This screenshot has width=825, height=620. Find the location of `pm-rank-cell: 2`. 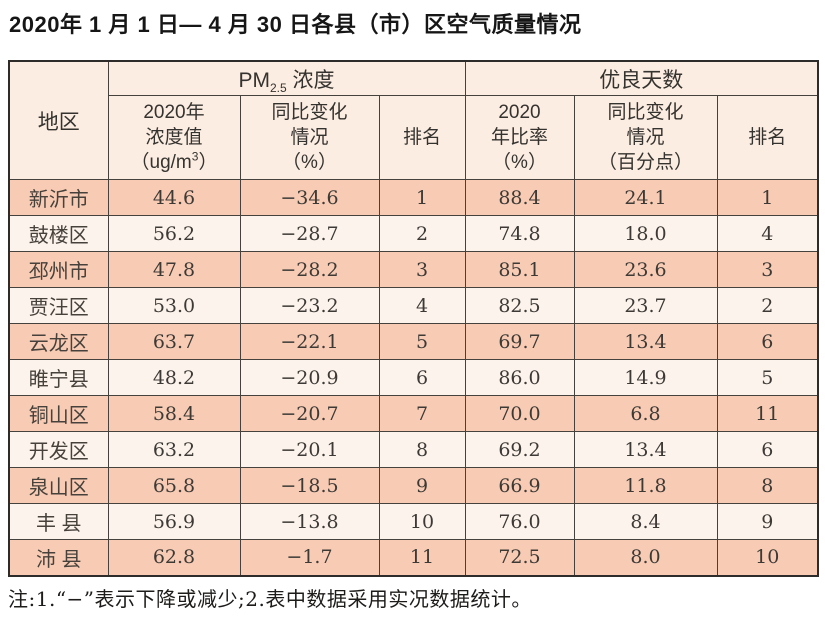

pm-rank-cell: 2 is located at coordinates (422, 233).